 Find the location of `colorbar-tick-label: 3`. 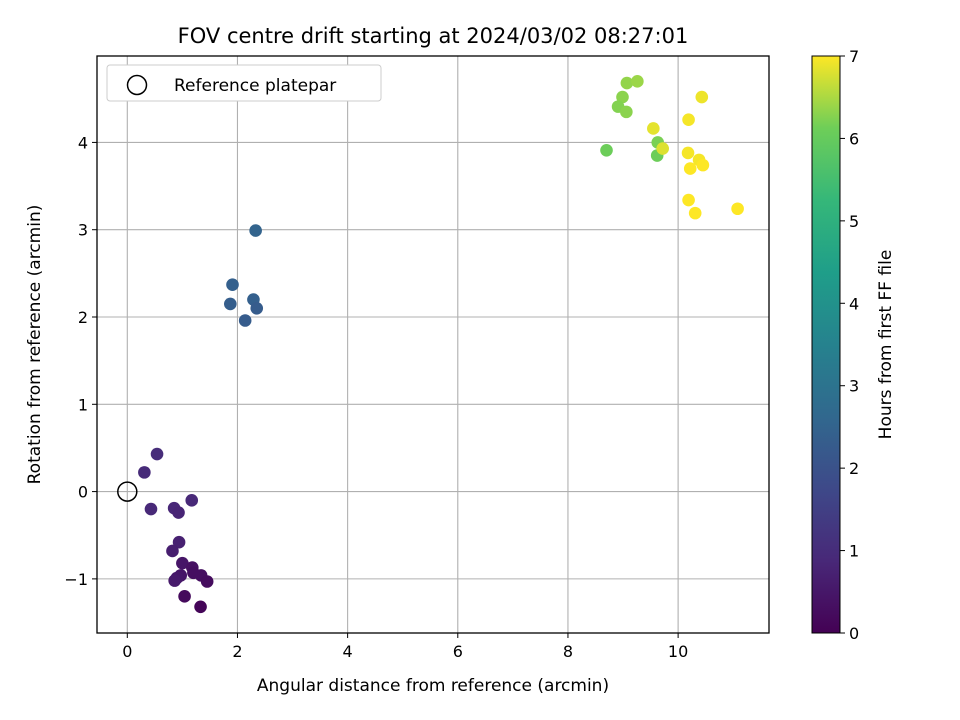

colorbar-tick-label: 3 is located at coordinates (854, 386).